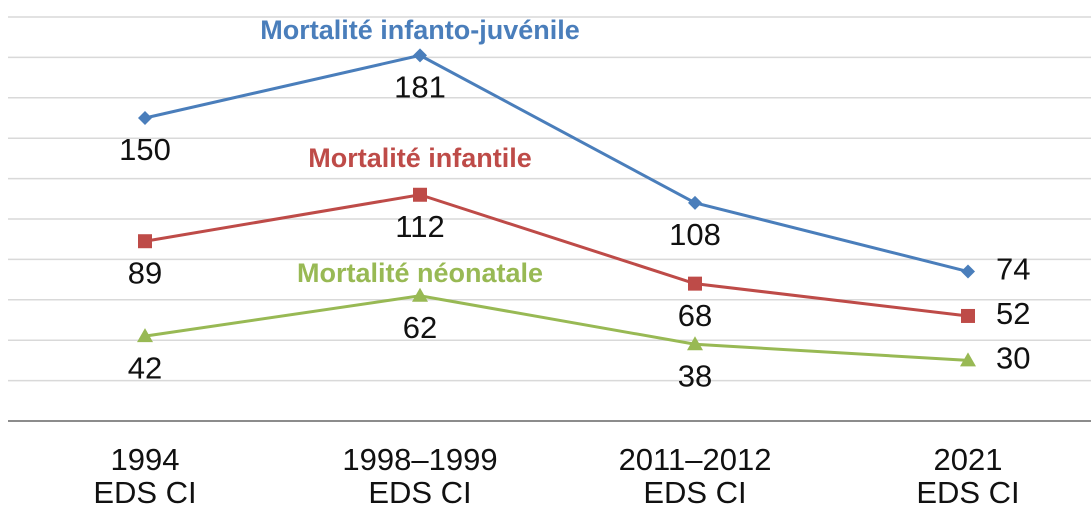  Describe the element at coordinates (695, 315) in the screenshot. I see `data-label: 68` at that location.